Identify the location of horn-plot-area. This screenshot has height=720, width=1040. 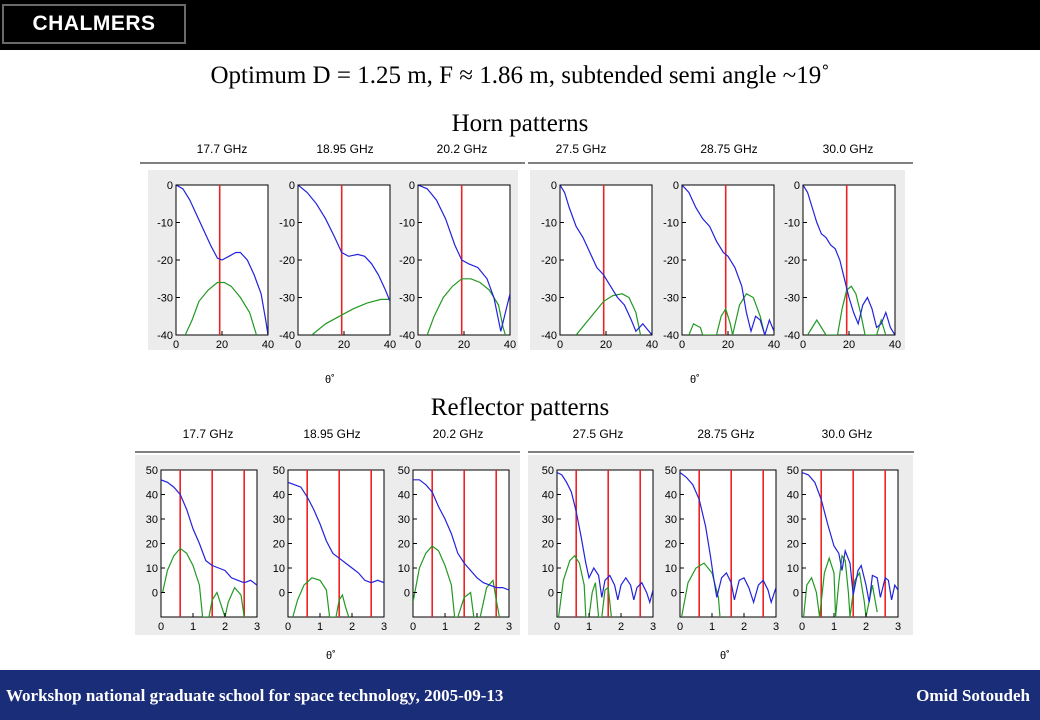
(606, 260).